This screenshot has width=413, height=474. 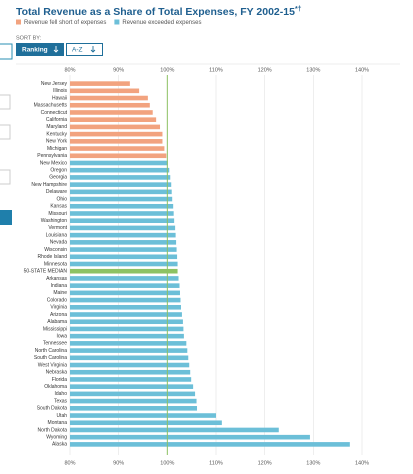 What do you see at coordinates (29, 38) in the screenshot?
I see `sort-label: SORT BY:` at bounding box center [29, 38].